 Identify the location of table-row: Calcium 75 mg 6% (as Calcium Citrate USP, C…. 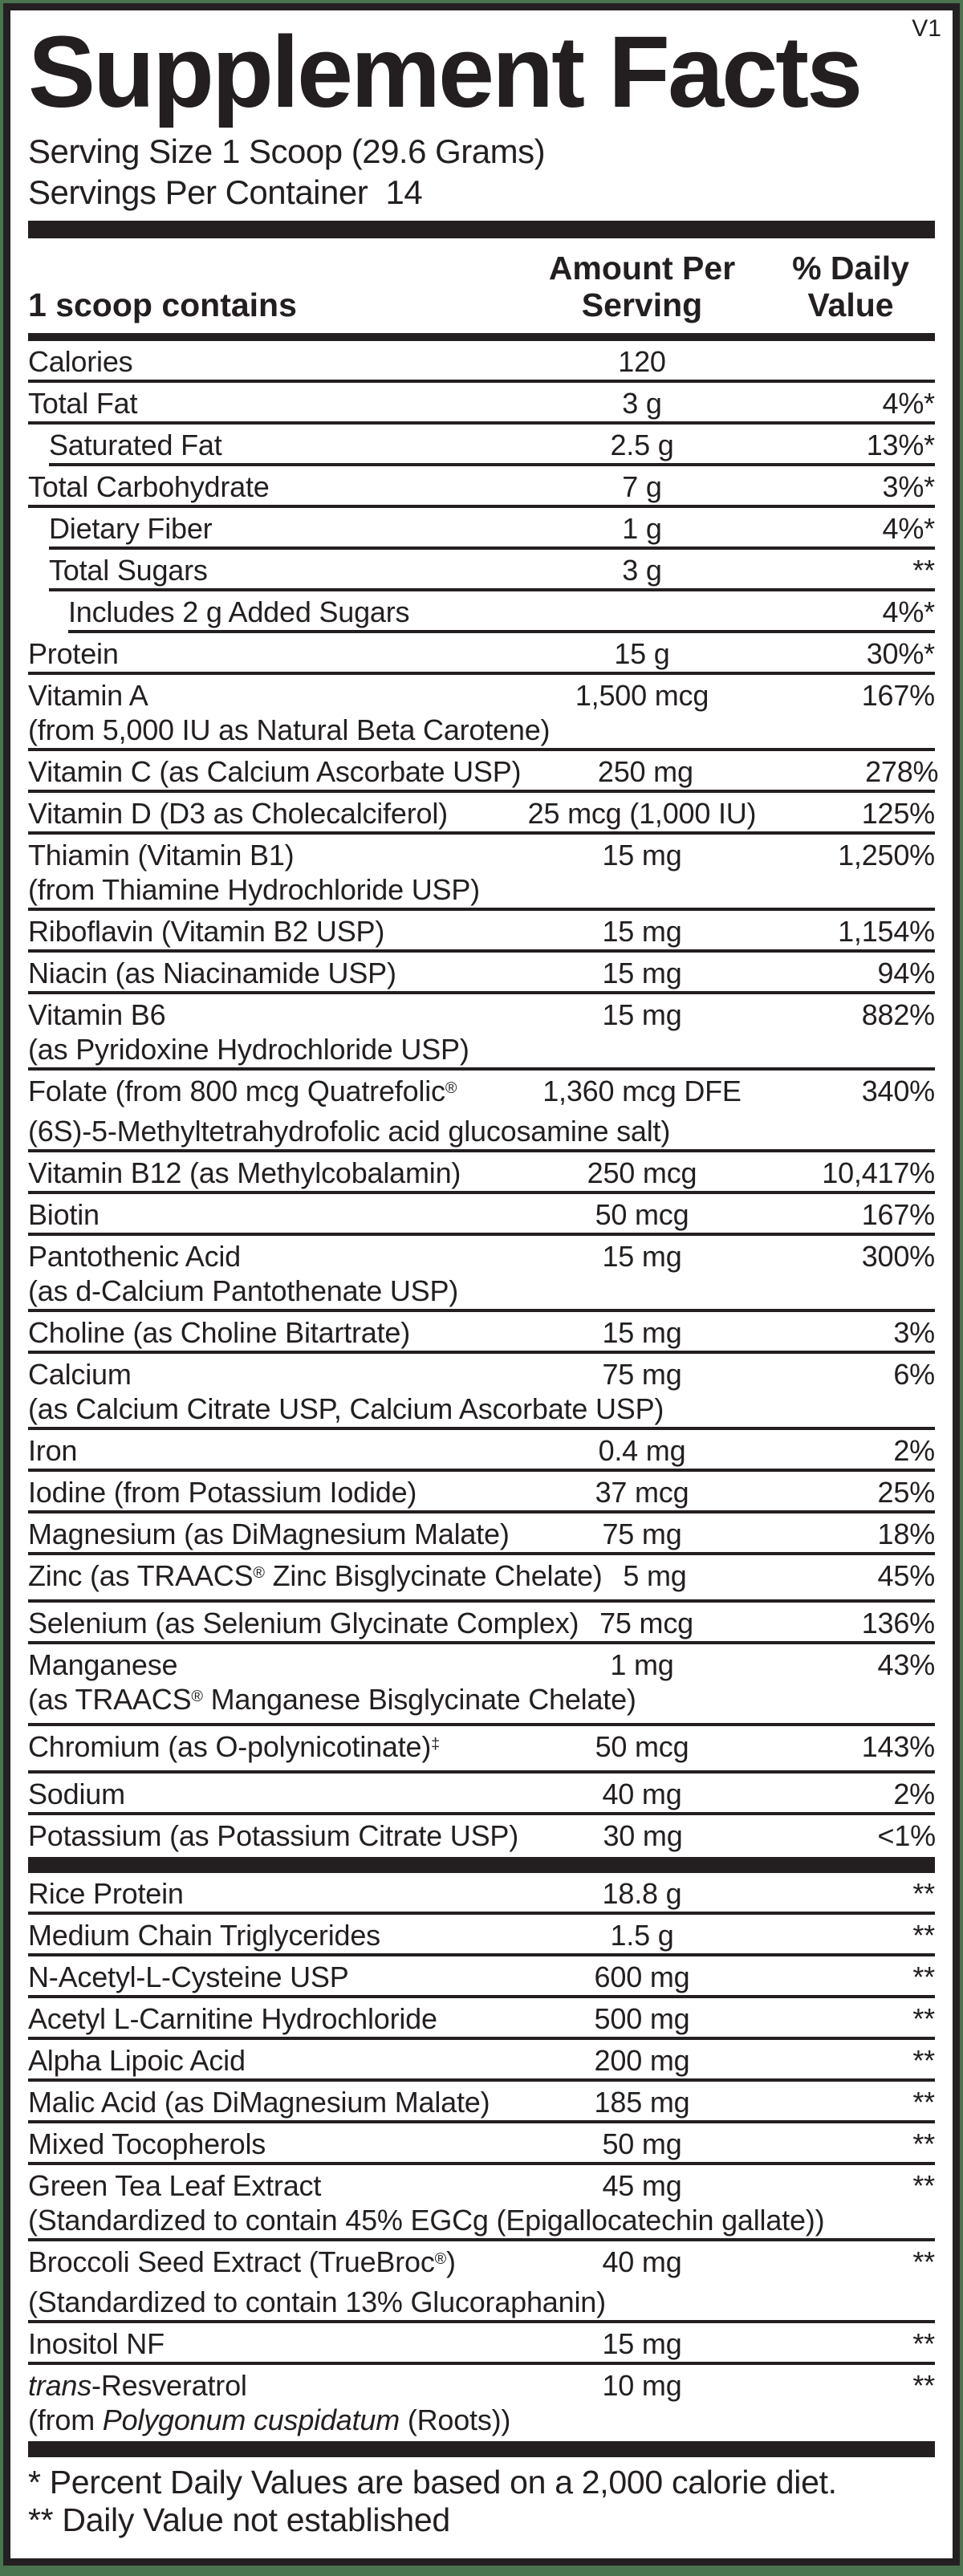
(481, 1392).